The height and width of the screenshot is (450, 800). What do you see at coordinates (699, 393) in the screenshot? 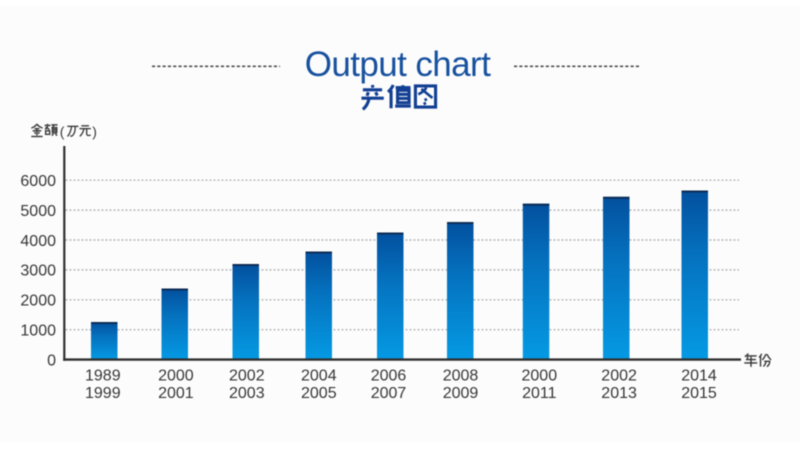
I see `svg-text: 2015` at bounding box center [699, 393].